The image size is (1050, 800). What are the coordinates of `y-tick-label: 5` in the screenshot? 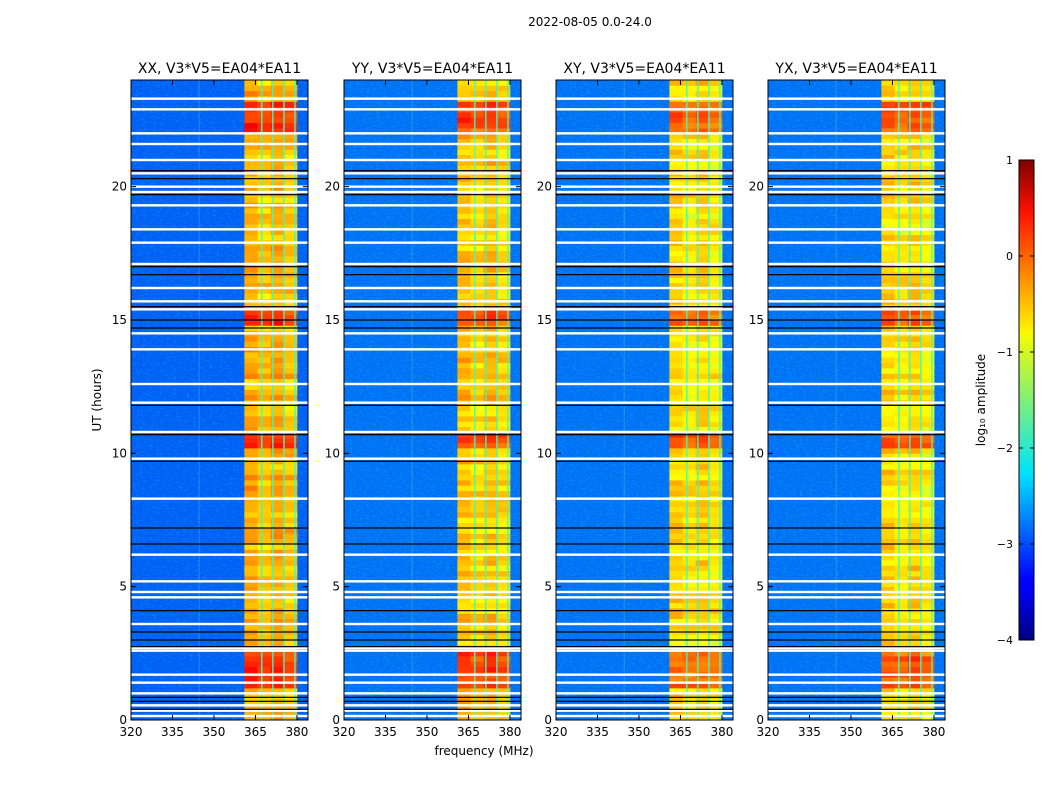 It's located at (336, 587).